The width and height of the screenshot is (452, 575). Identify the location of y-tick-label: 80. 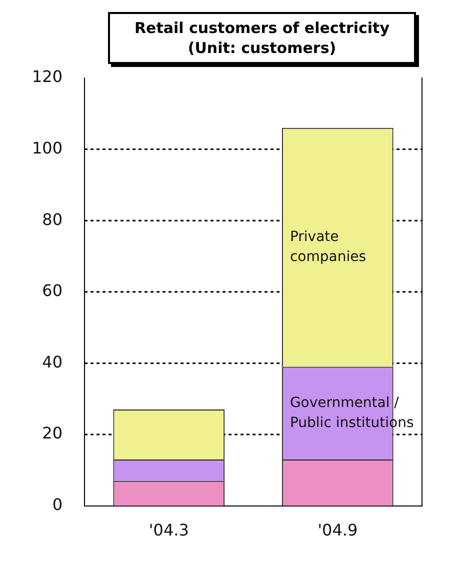
(52, 219).